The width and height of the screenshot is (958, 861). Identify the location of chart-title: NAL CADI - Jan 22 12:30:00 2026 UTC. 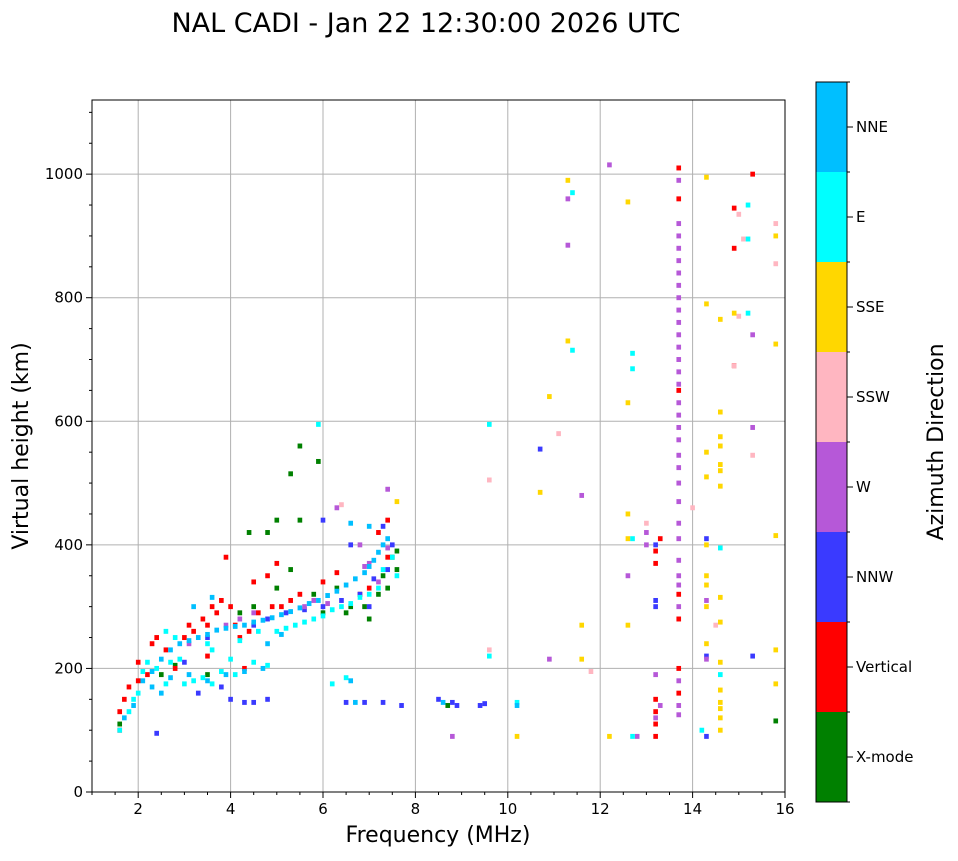
(425, 23).